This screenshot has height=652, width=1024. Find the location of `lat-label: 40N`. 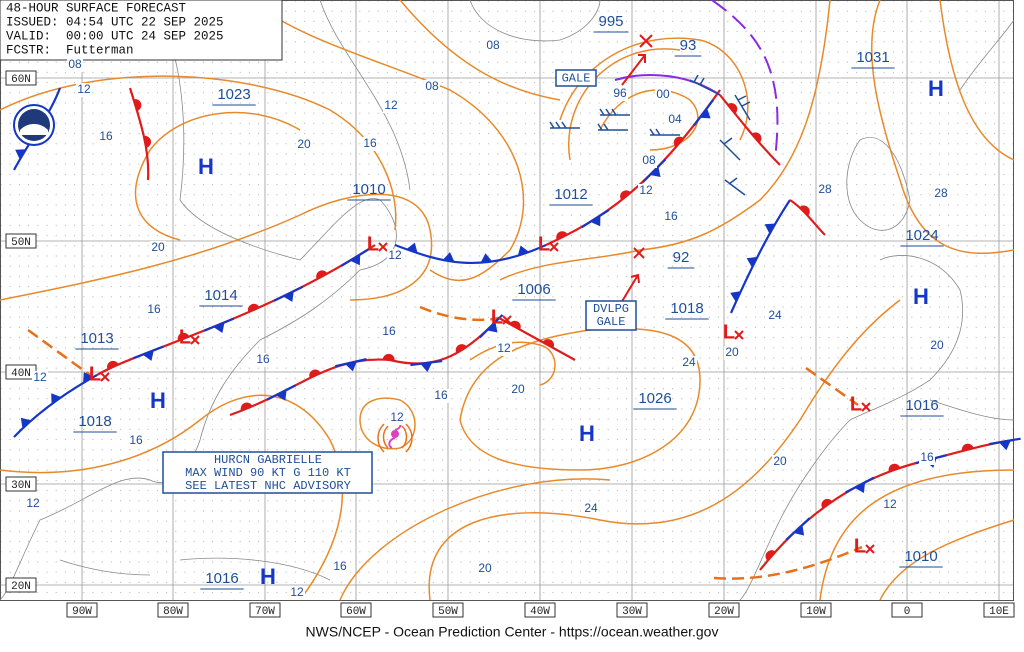

lat-label: 40N is located at coordinates (21, 374).